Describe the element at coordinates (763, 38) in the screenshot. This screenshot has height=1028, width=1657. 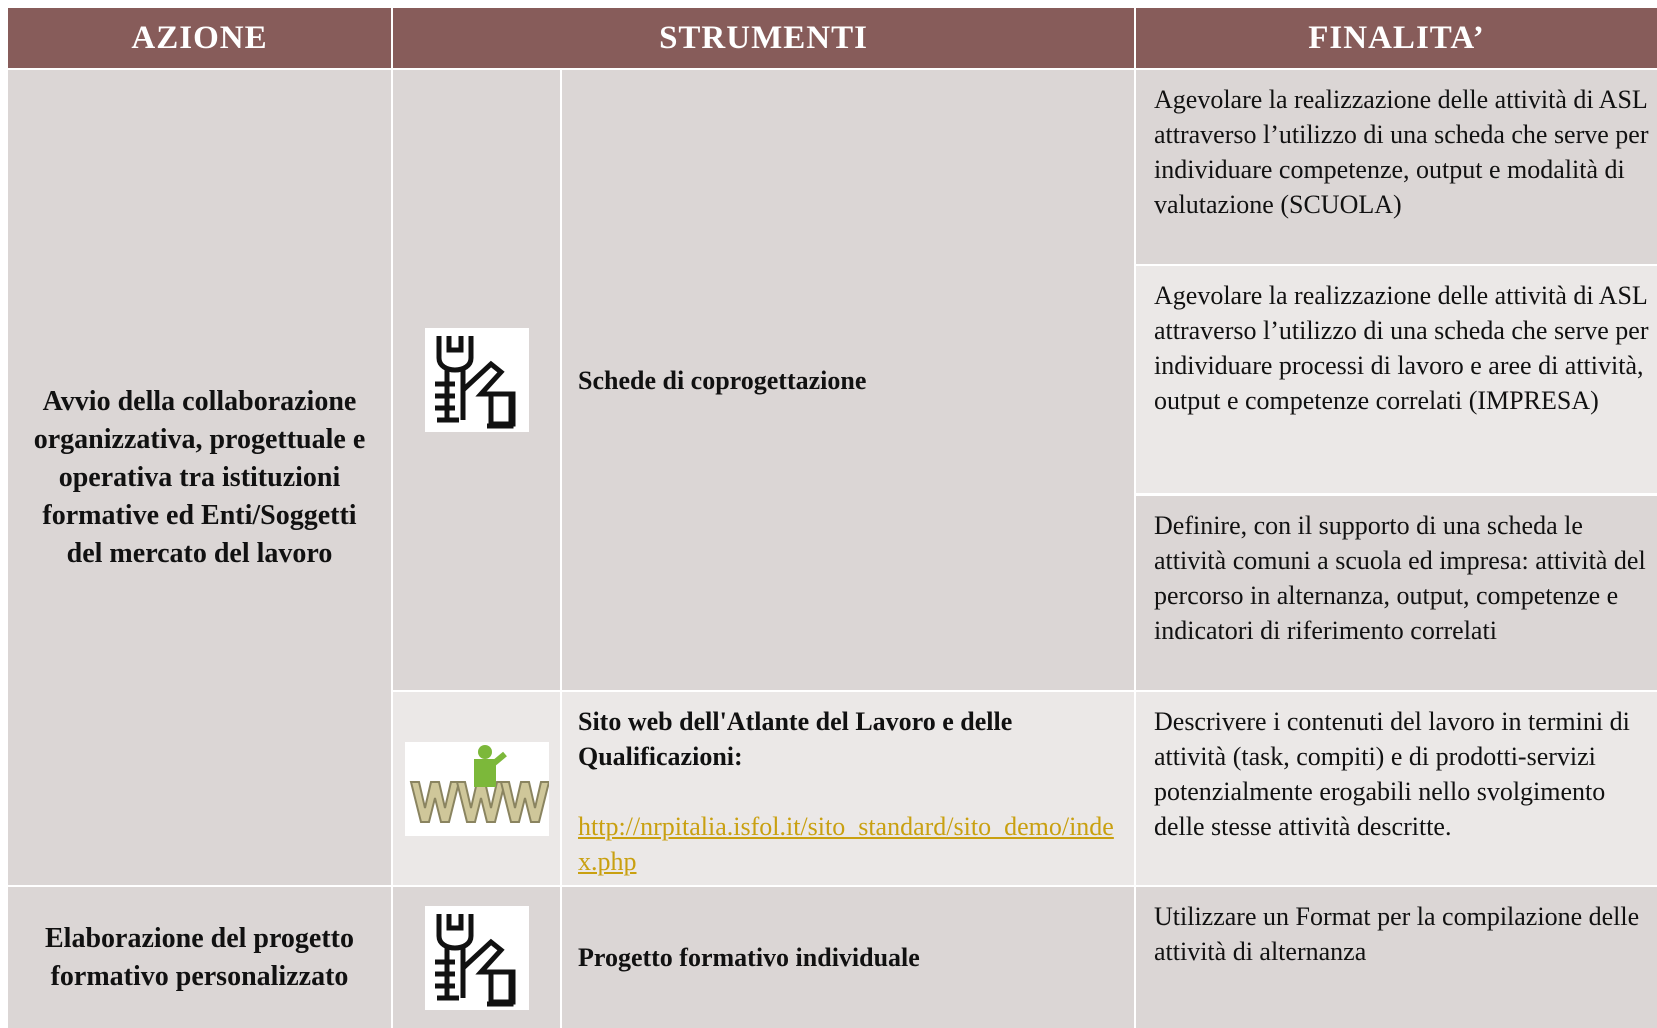
I see `header-cell: STRUMENTI` at that location.